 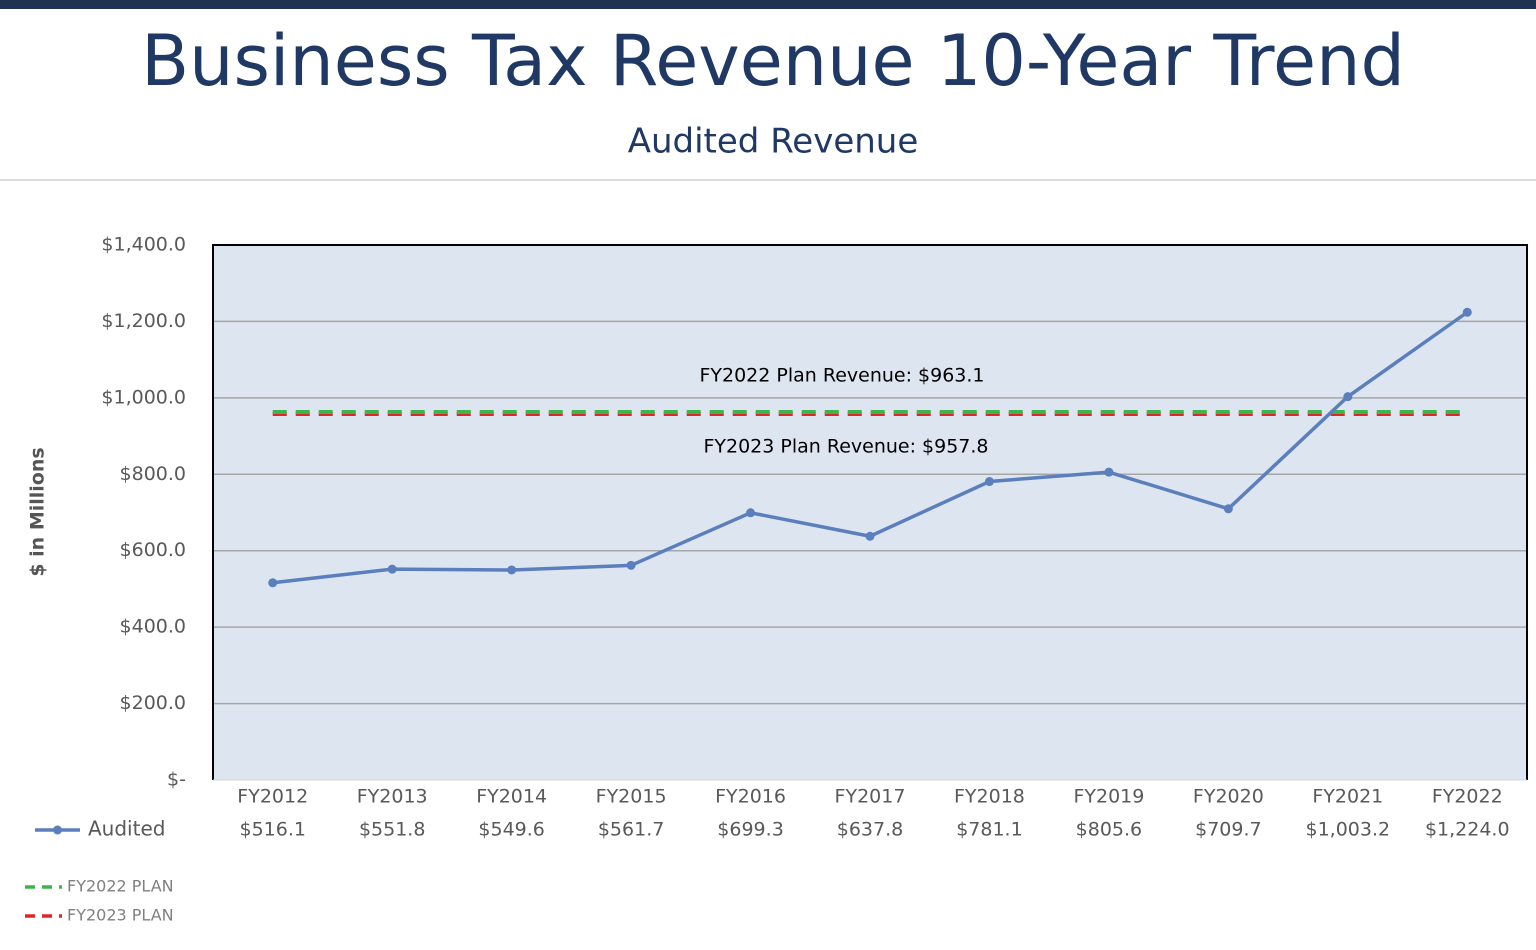 I want to click on x-tick-label: FY2021, so click(x=1347, y=797).